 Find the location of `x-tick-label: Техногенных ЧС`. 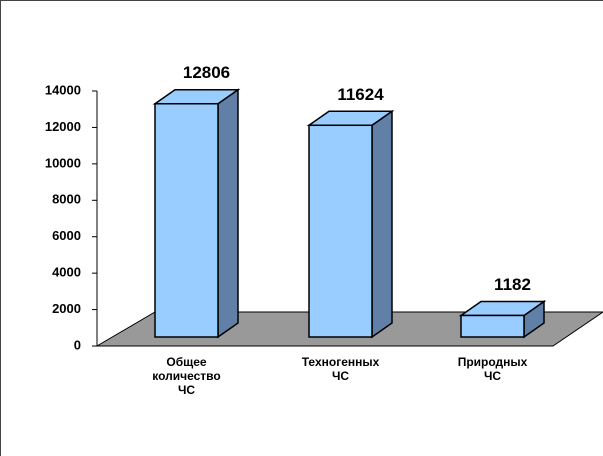

x-tick-label: Техногенных ЧС is located at coordinates (340, 369).